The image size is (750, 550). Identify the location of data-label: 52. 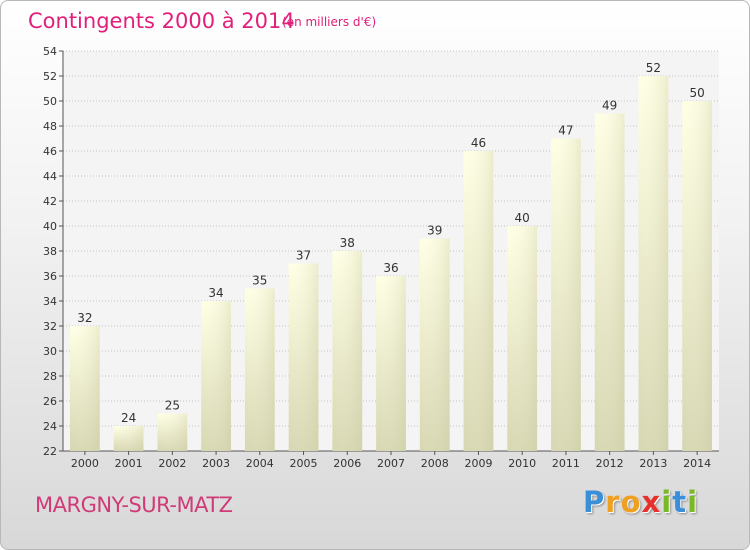
(653, 68).